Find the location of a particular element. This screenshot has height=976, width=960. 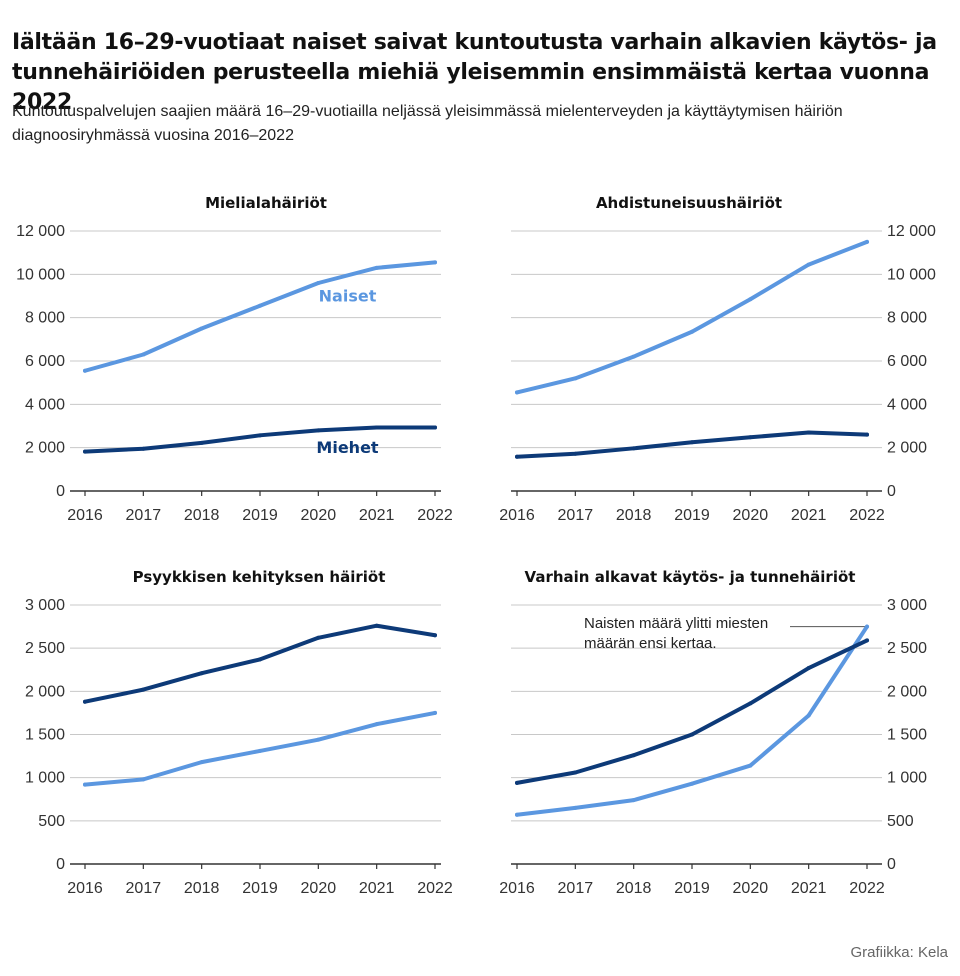

y-tick-label: 1 500 is located at coordinates (45, 735).